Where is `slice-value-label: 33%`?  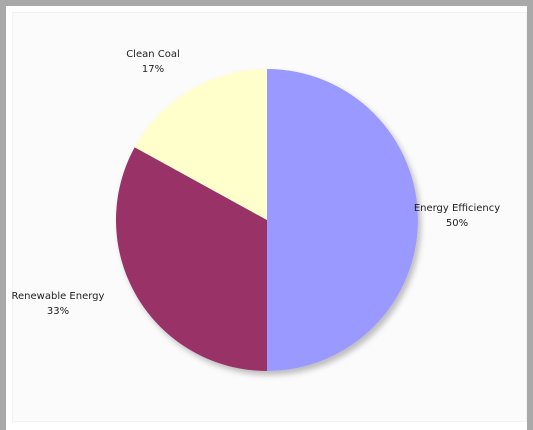
slice-value-label: 33% is located at coordinates (58, 311).